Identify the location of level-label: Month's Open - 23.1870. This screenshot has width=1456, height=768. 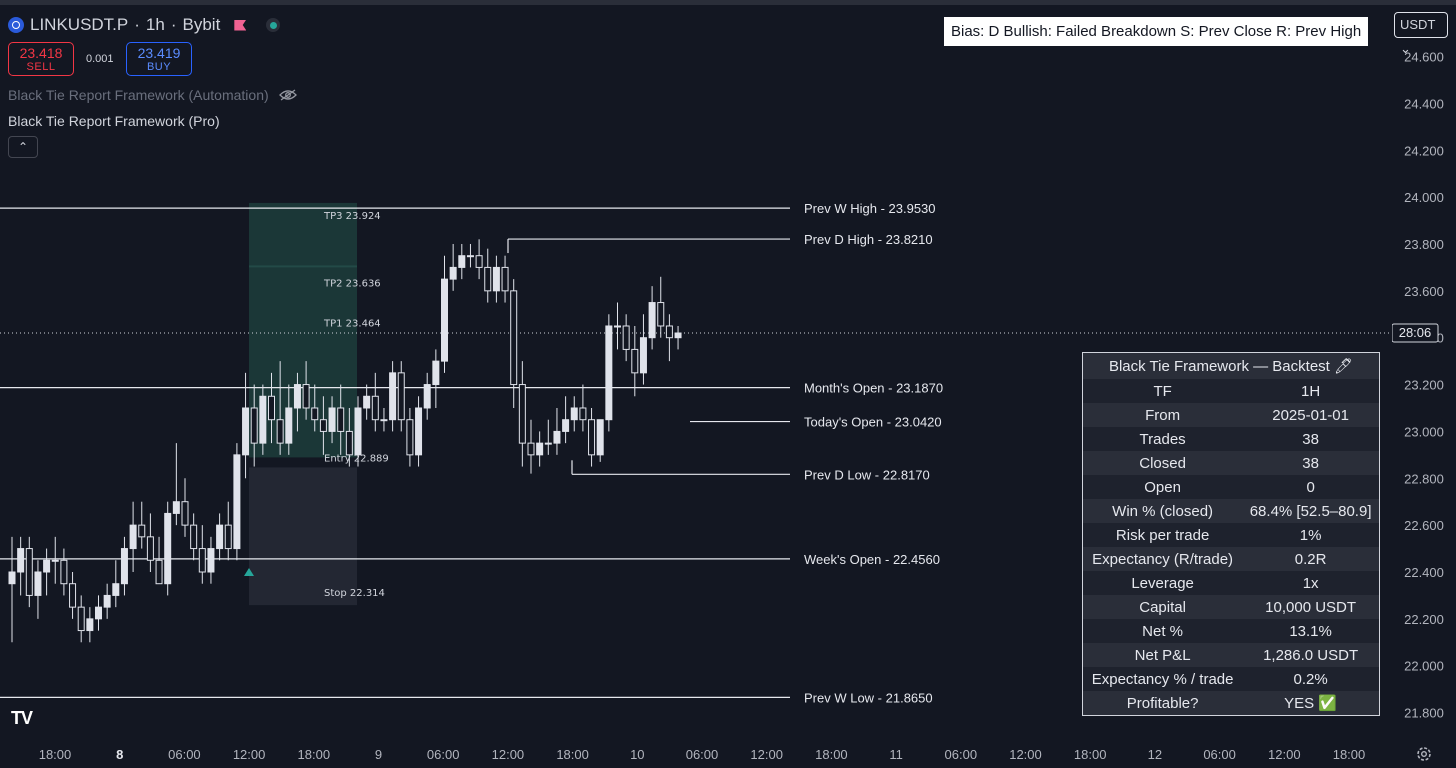
(873, 388).